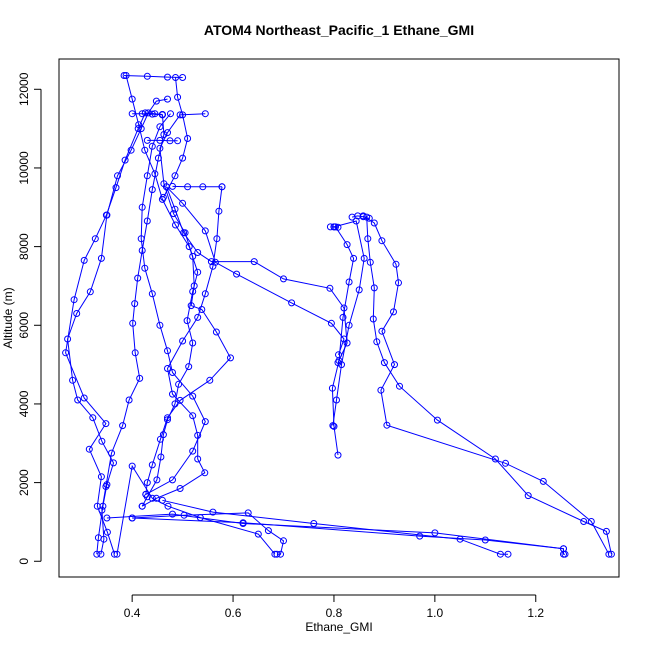 This screenshot has width=650, height=650. What do you see at coordinates (535, 613) in the screenshot?
I see `x-tick-label: 1.2` at bounding box center [535, 613].